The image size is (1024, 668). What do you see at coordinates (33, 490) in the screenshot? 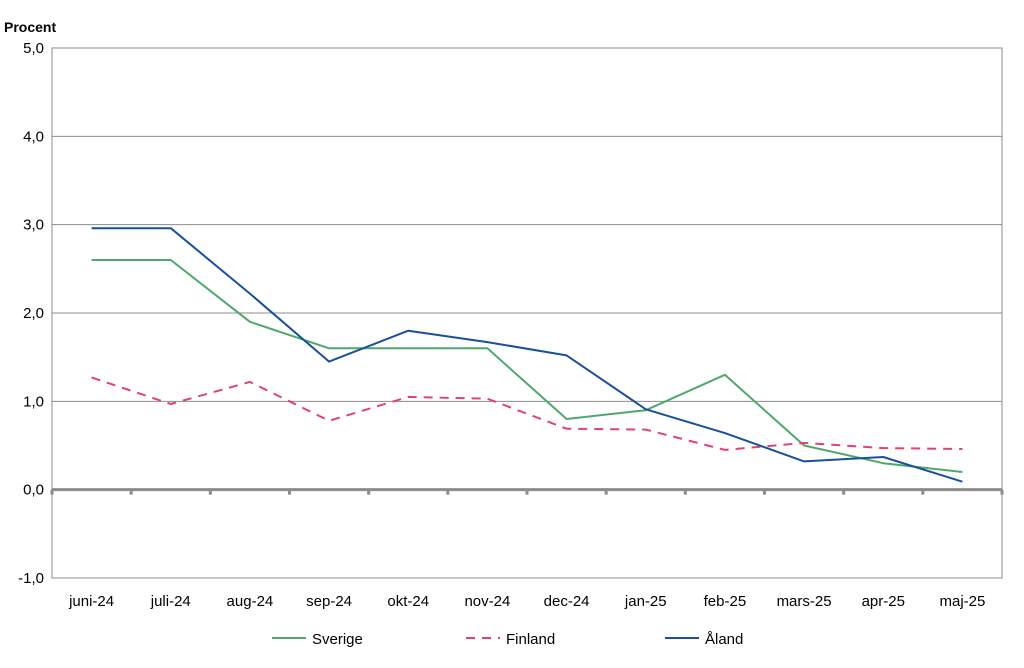
I see `y-tick-label: 0,0` at bounding box center [33, 490].